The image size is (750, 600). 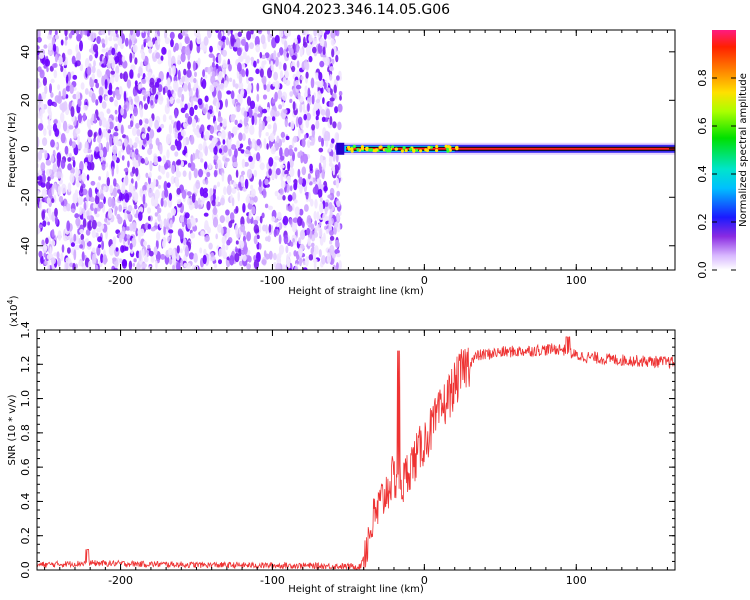 I want to click on snr-scale-note: (x104), so click(x=13, y=311).